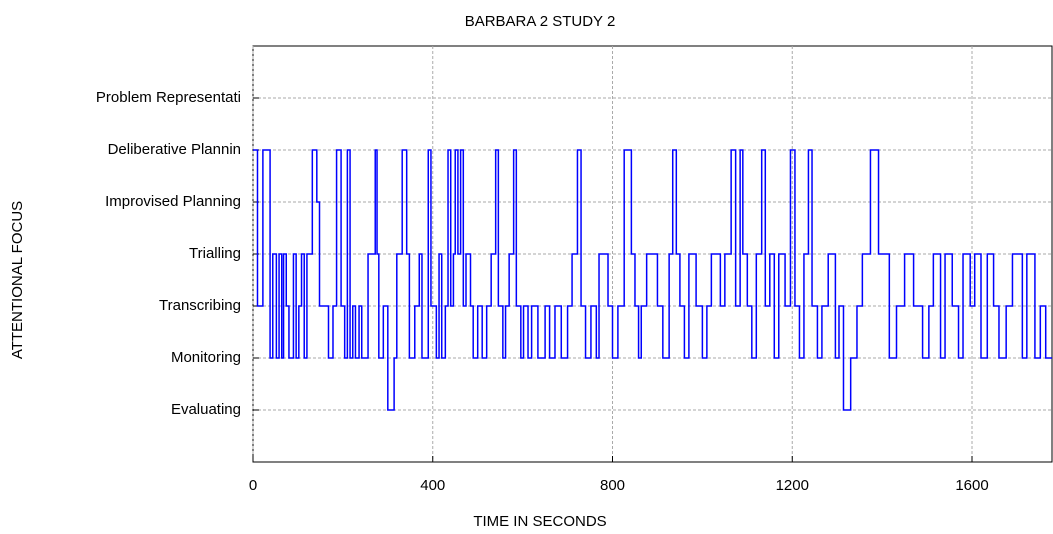 The width and height of the screenshot is (1053, 534). What do you see at coordinates (540, 21) in the screenshot?
I see `chart-title: BARBARA 2 STUDY 2` at bounding box center [540, 21].